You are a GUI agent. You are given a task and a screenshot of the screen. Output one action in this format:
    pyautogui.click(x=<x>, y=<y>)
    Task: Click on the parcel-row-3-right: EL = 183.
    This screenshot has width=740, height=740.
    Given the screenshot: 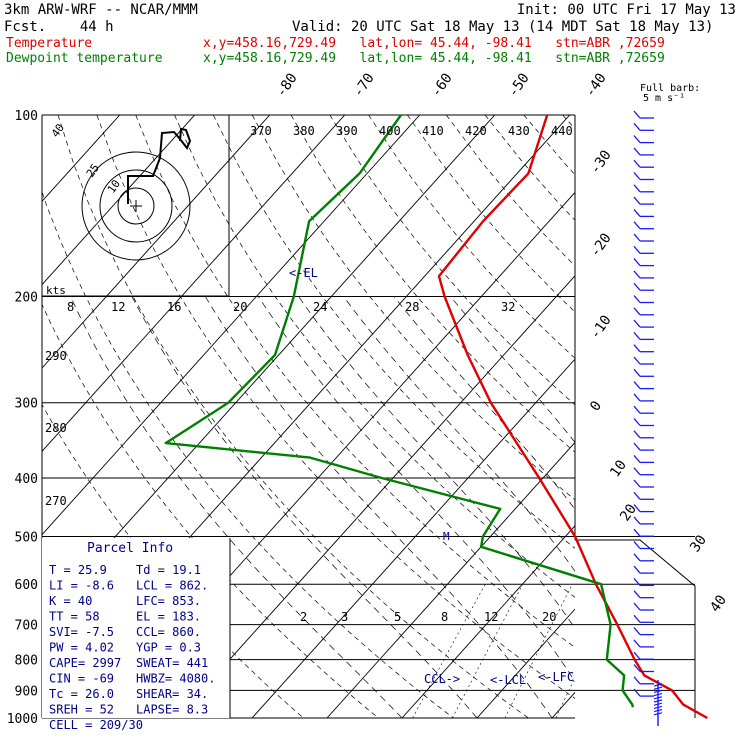 What is the action you would take?
    pyautogui.click(x=168, y=617)
    